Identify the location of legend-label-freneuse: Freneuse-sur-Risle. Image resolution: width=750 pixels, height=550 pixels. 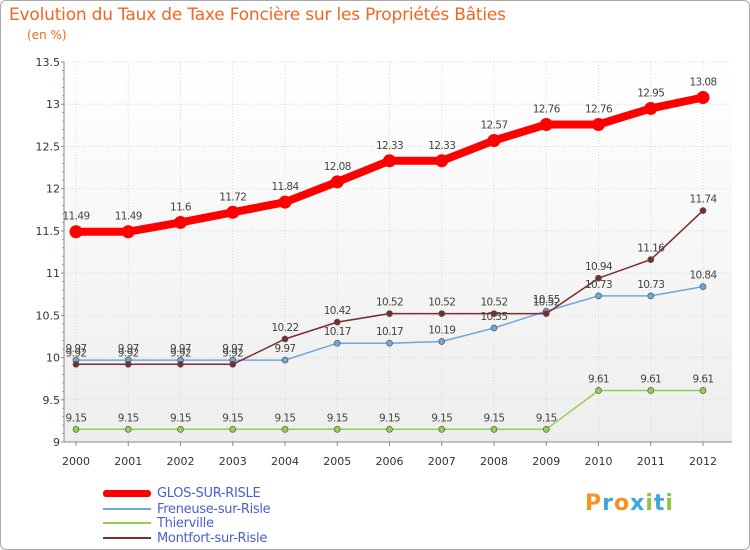
(214, 509).